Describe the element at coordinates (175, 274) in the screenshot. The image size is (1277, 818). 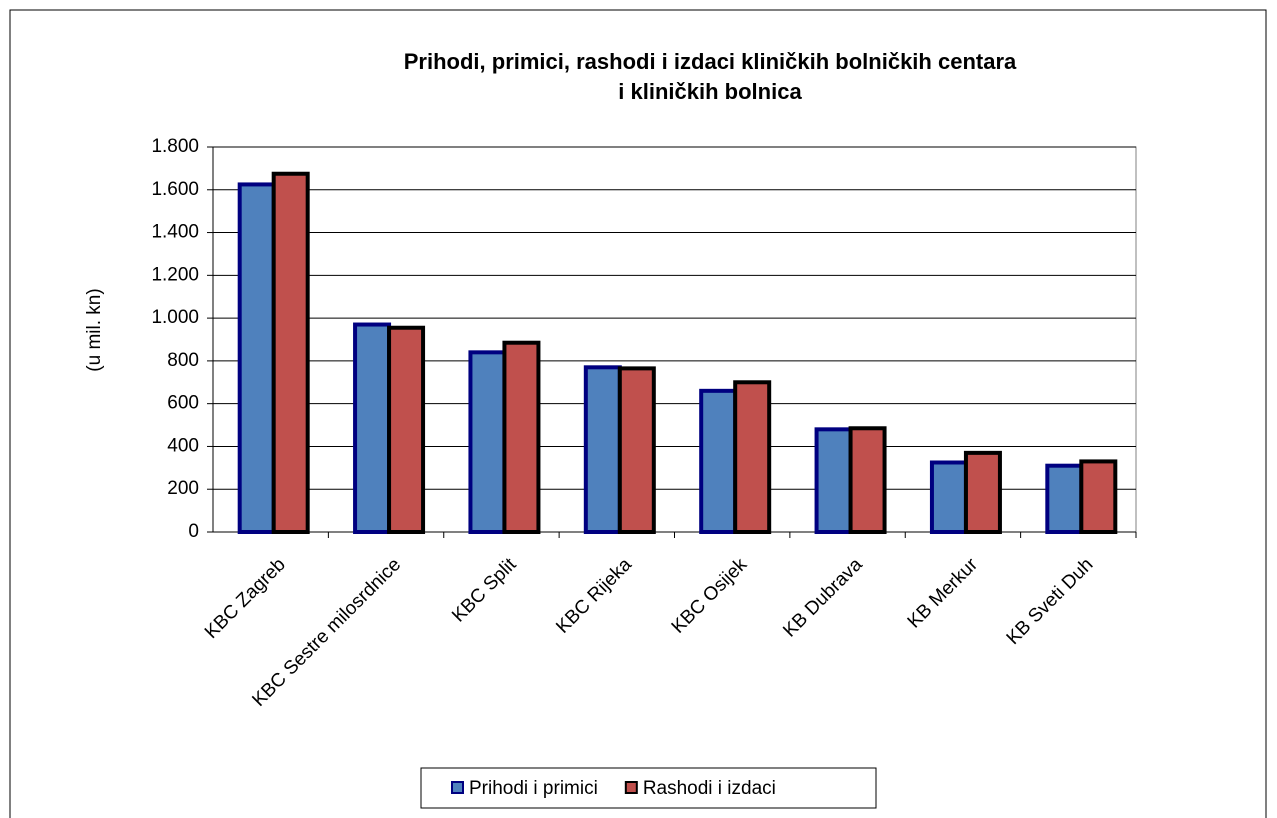
I see `y-tick-label: 1.200` at that location.